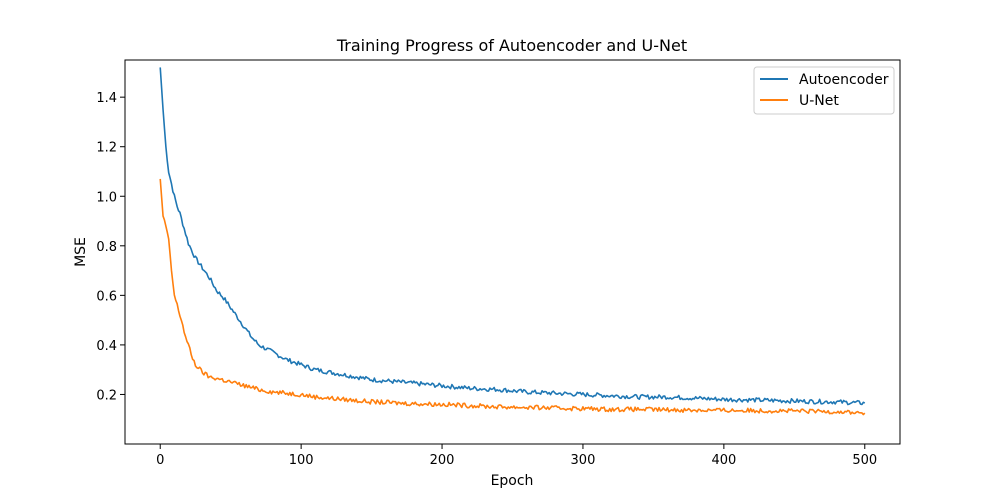  I want to click on y-tick-label: 0.8, so click(106, 247).